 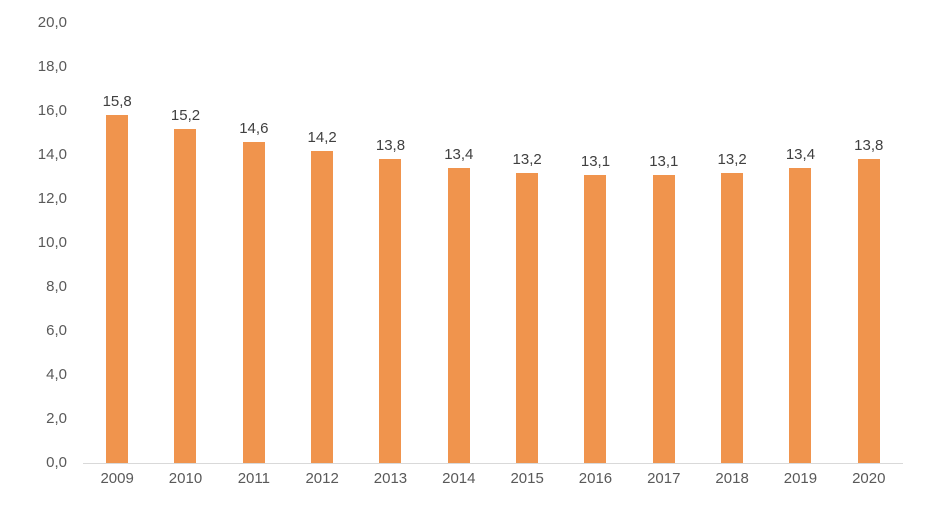 What do you see at coordinates (117, 102) in the screenshot?
I see `bar-value-label: 15,8` at bounding box center [117, 102].